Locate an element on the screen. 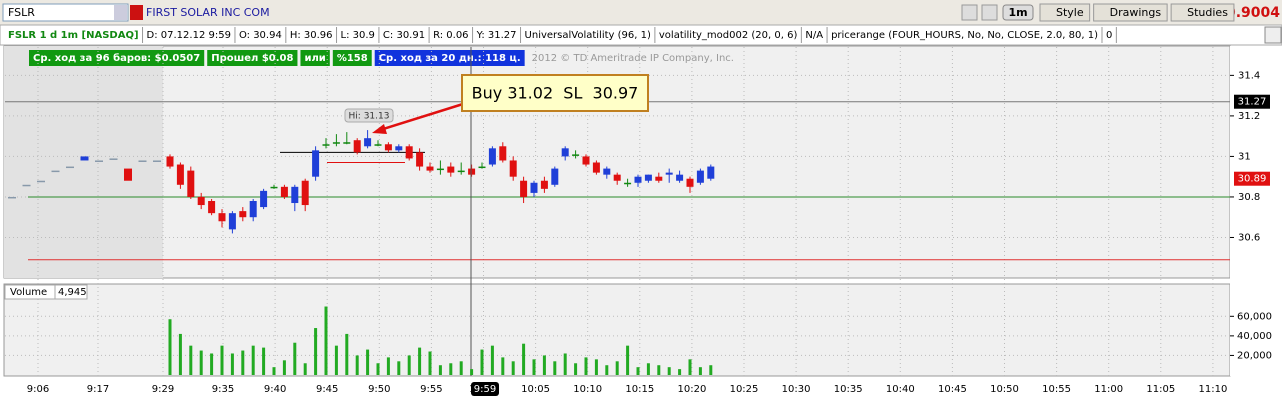  time-label: 9:40 is located at coordinates (275, 389).